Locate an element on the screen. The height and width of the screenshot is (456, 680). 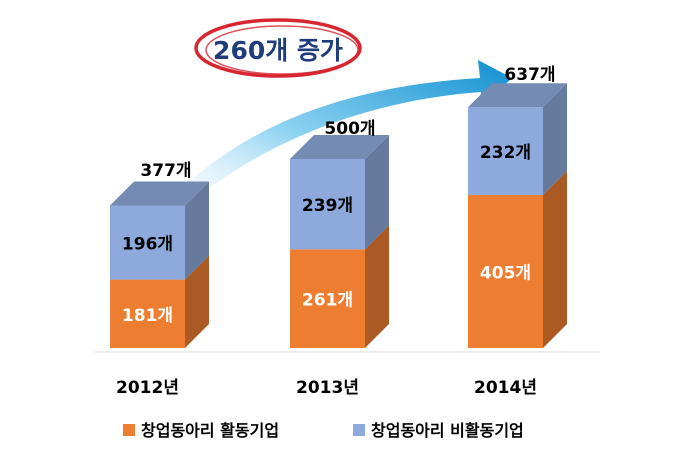
annotation-highlight-circle is located at coordinates (278, 48).